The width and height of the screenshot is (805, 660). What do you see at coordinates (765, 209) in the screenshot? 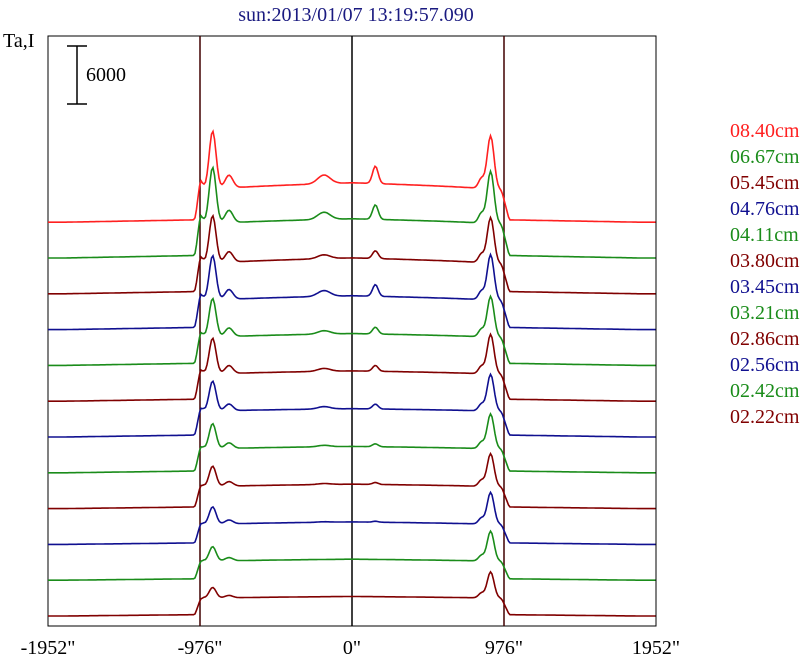
I see `legend-entry-3: 04.76cm` at bounding box center [765, 209].